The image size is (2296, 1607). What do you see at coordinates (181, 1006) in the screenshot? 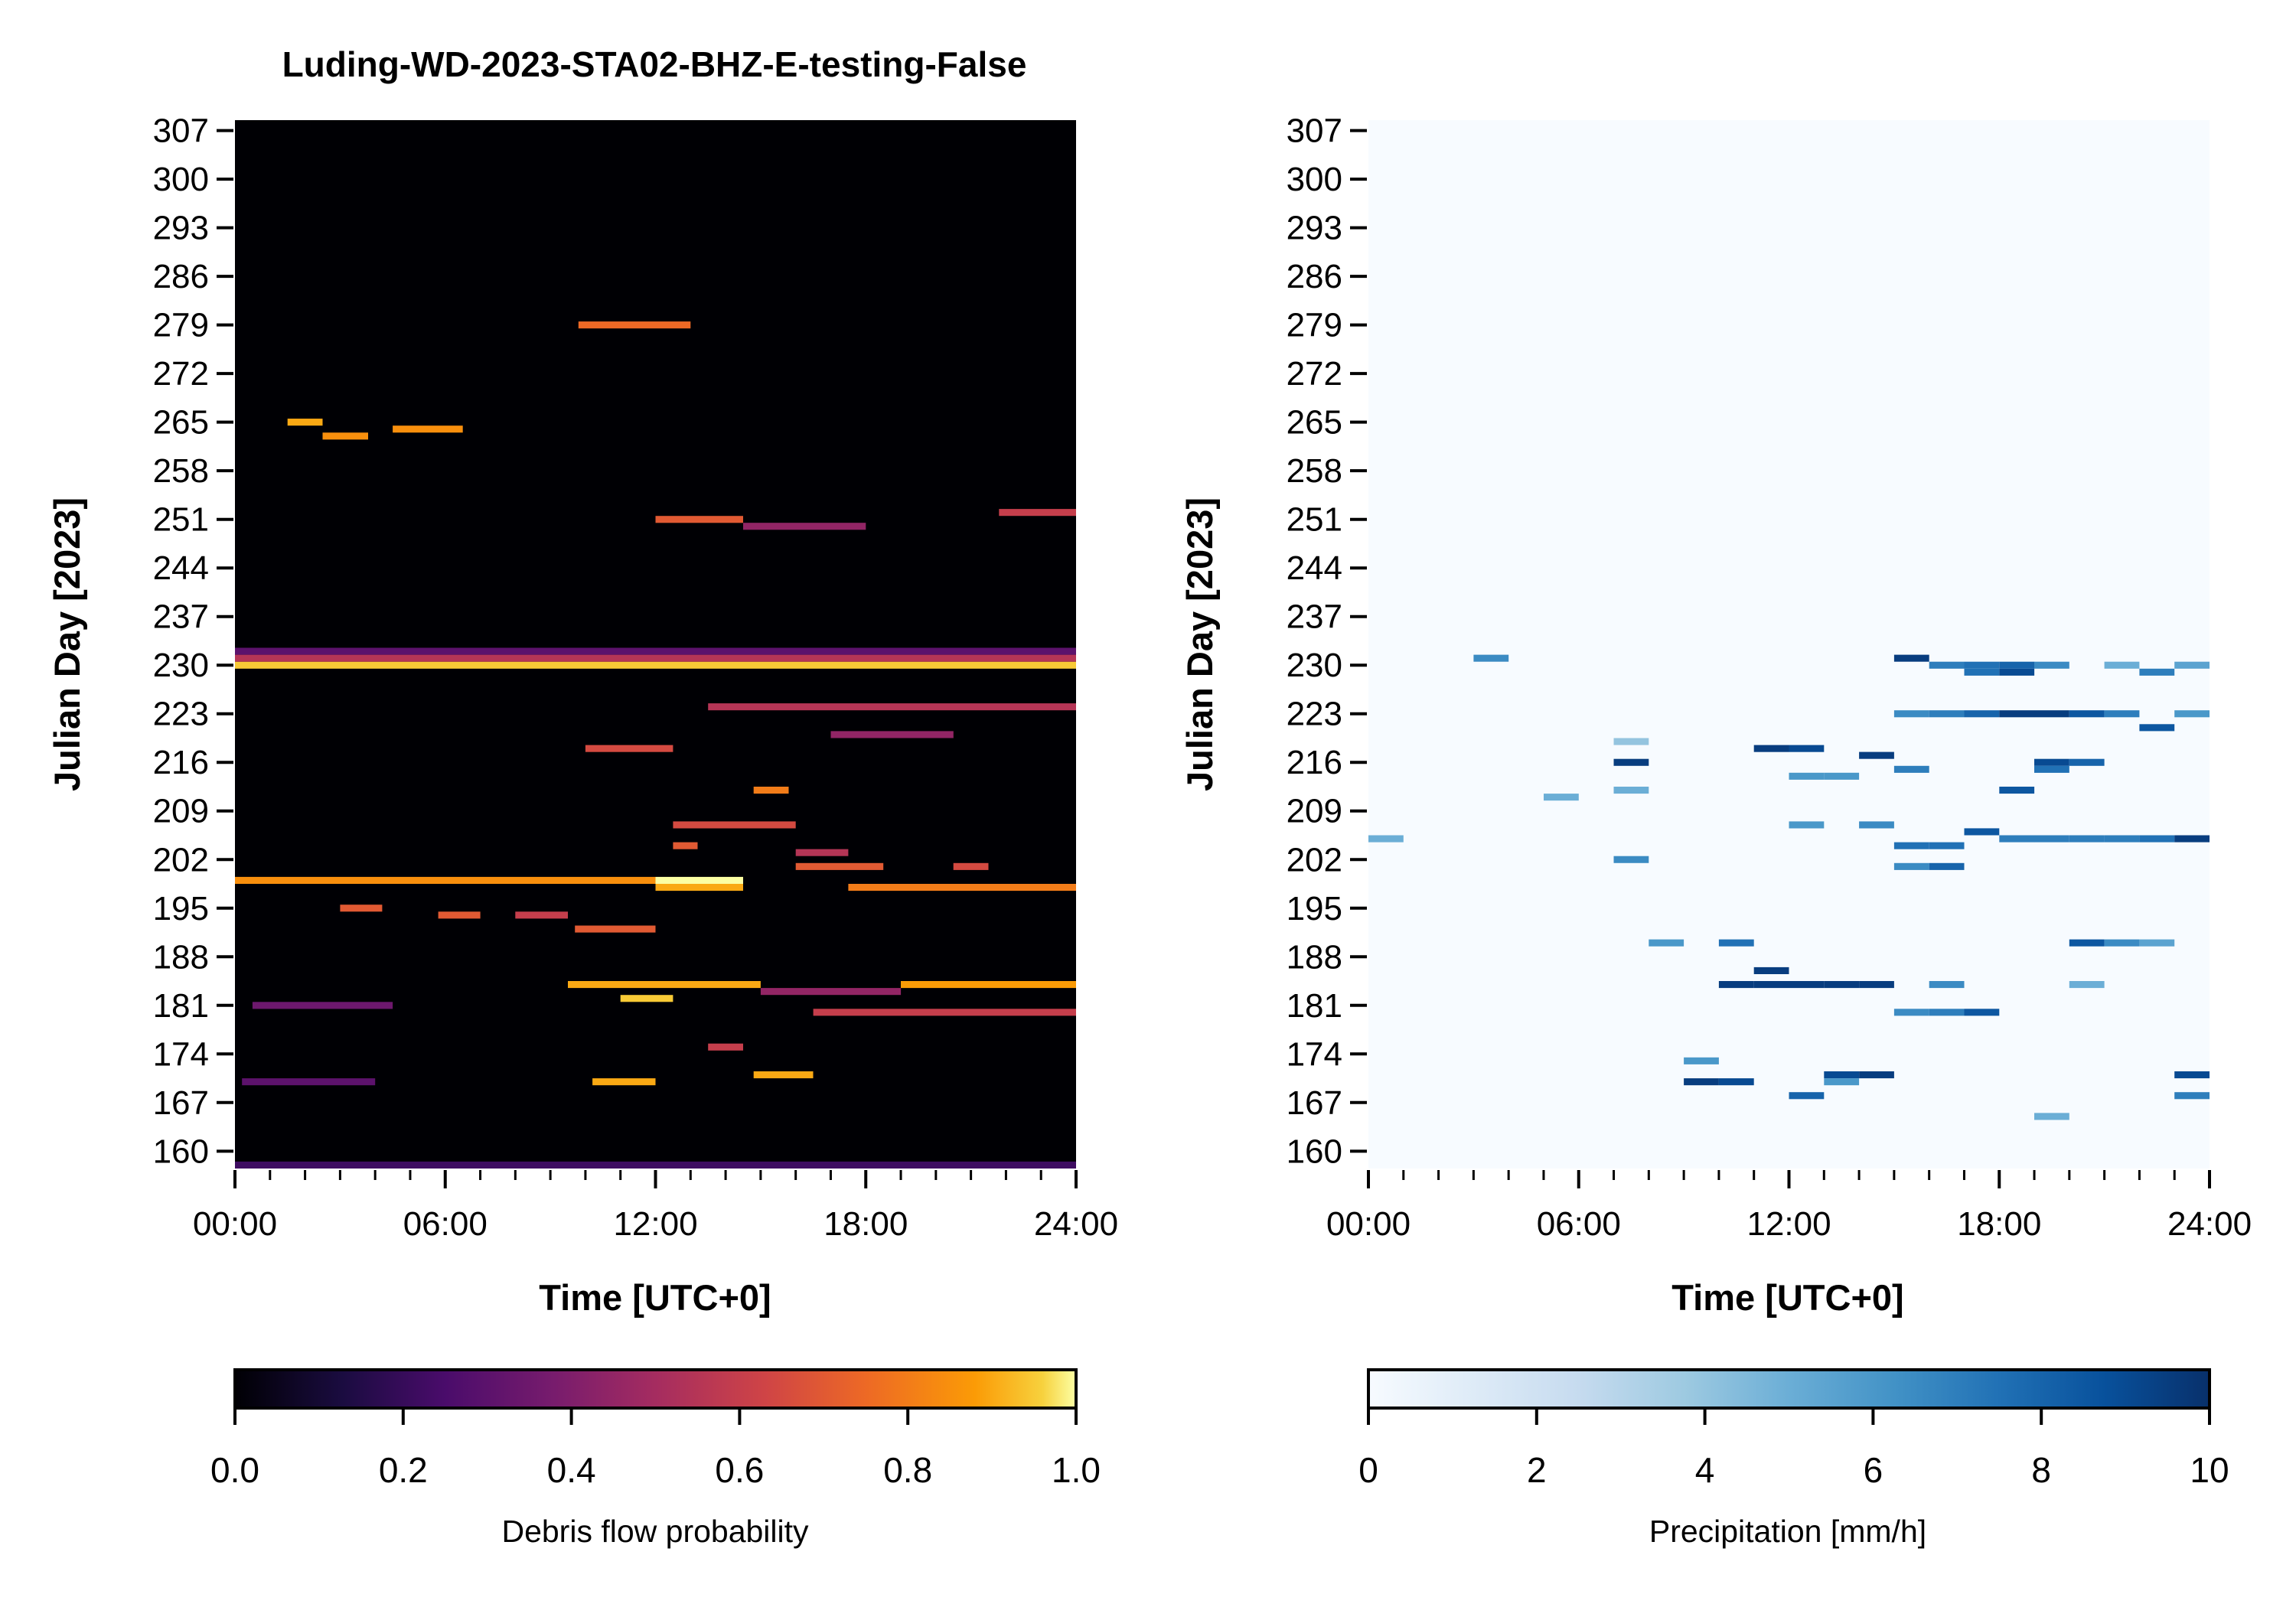
I see `y-tick-label: 181` at bounding box center [181, 1006].